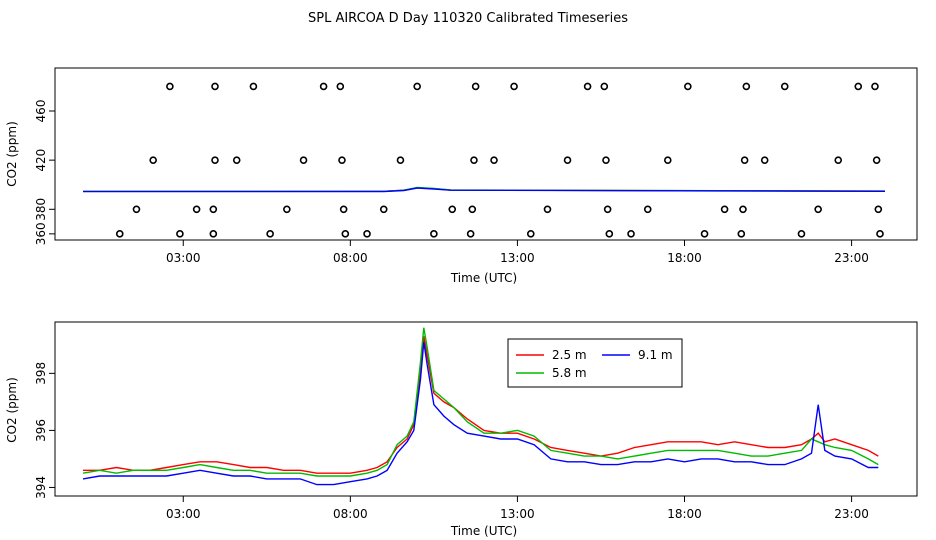  Describe the element at coordinates (569, 355) in the screenshot. I see `legend-label: 2.5 m` at that location.